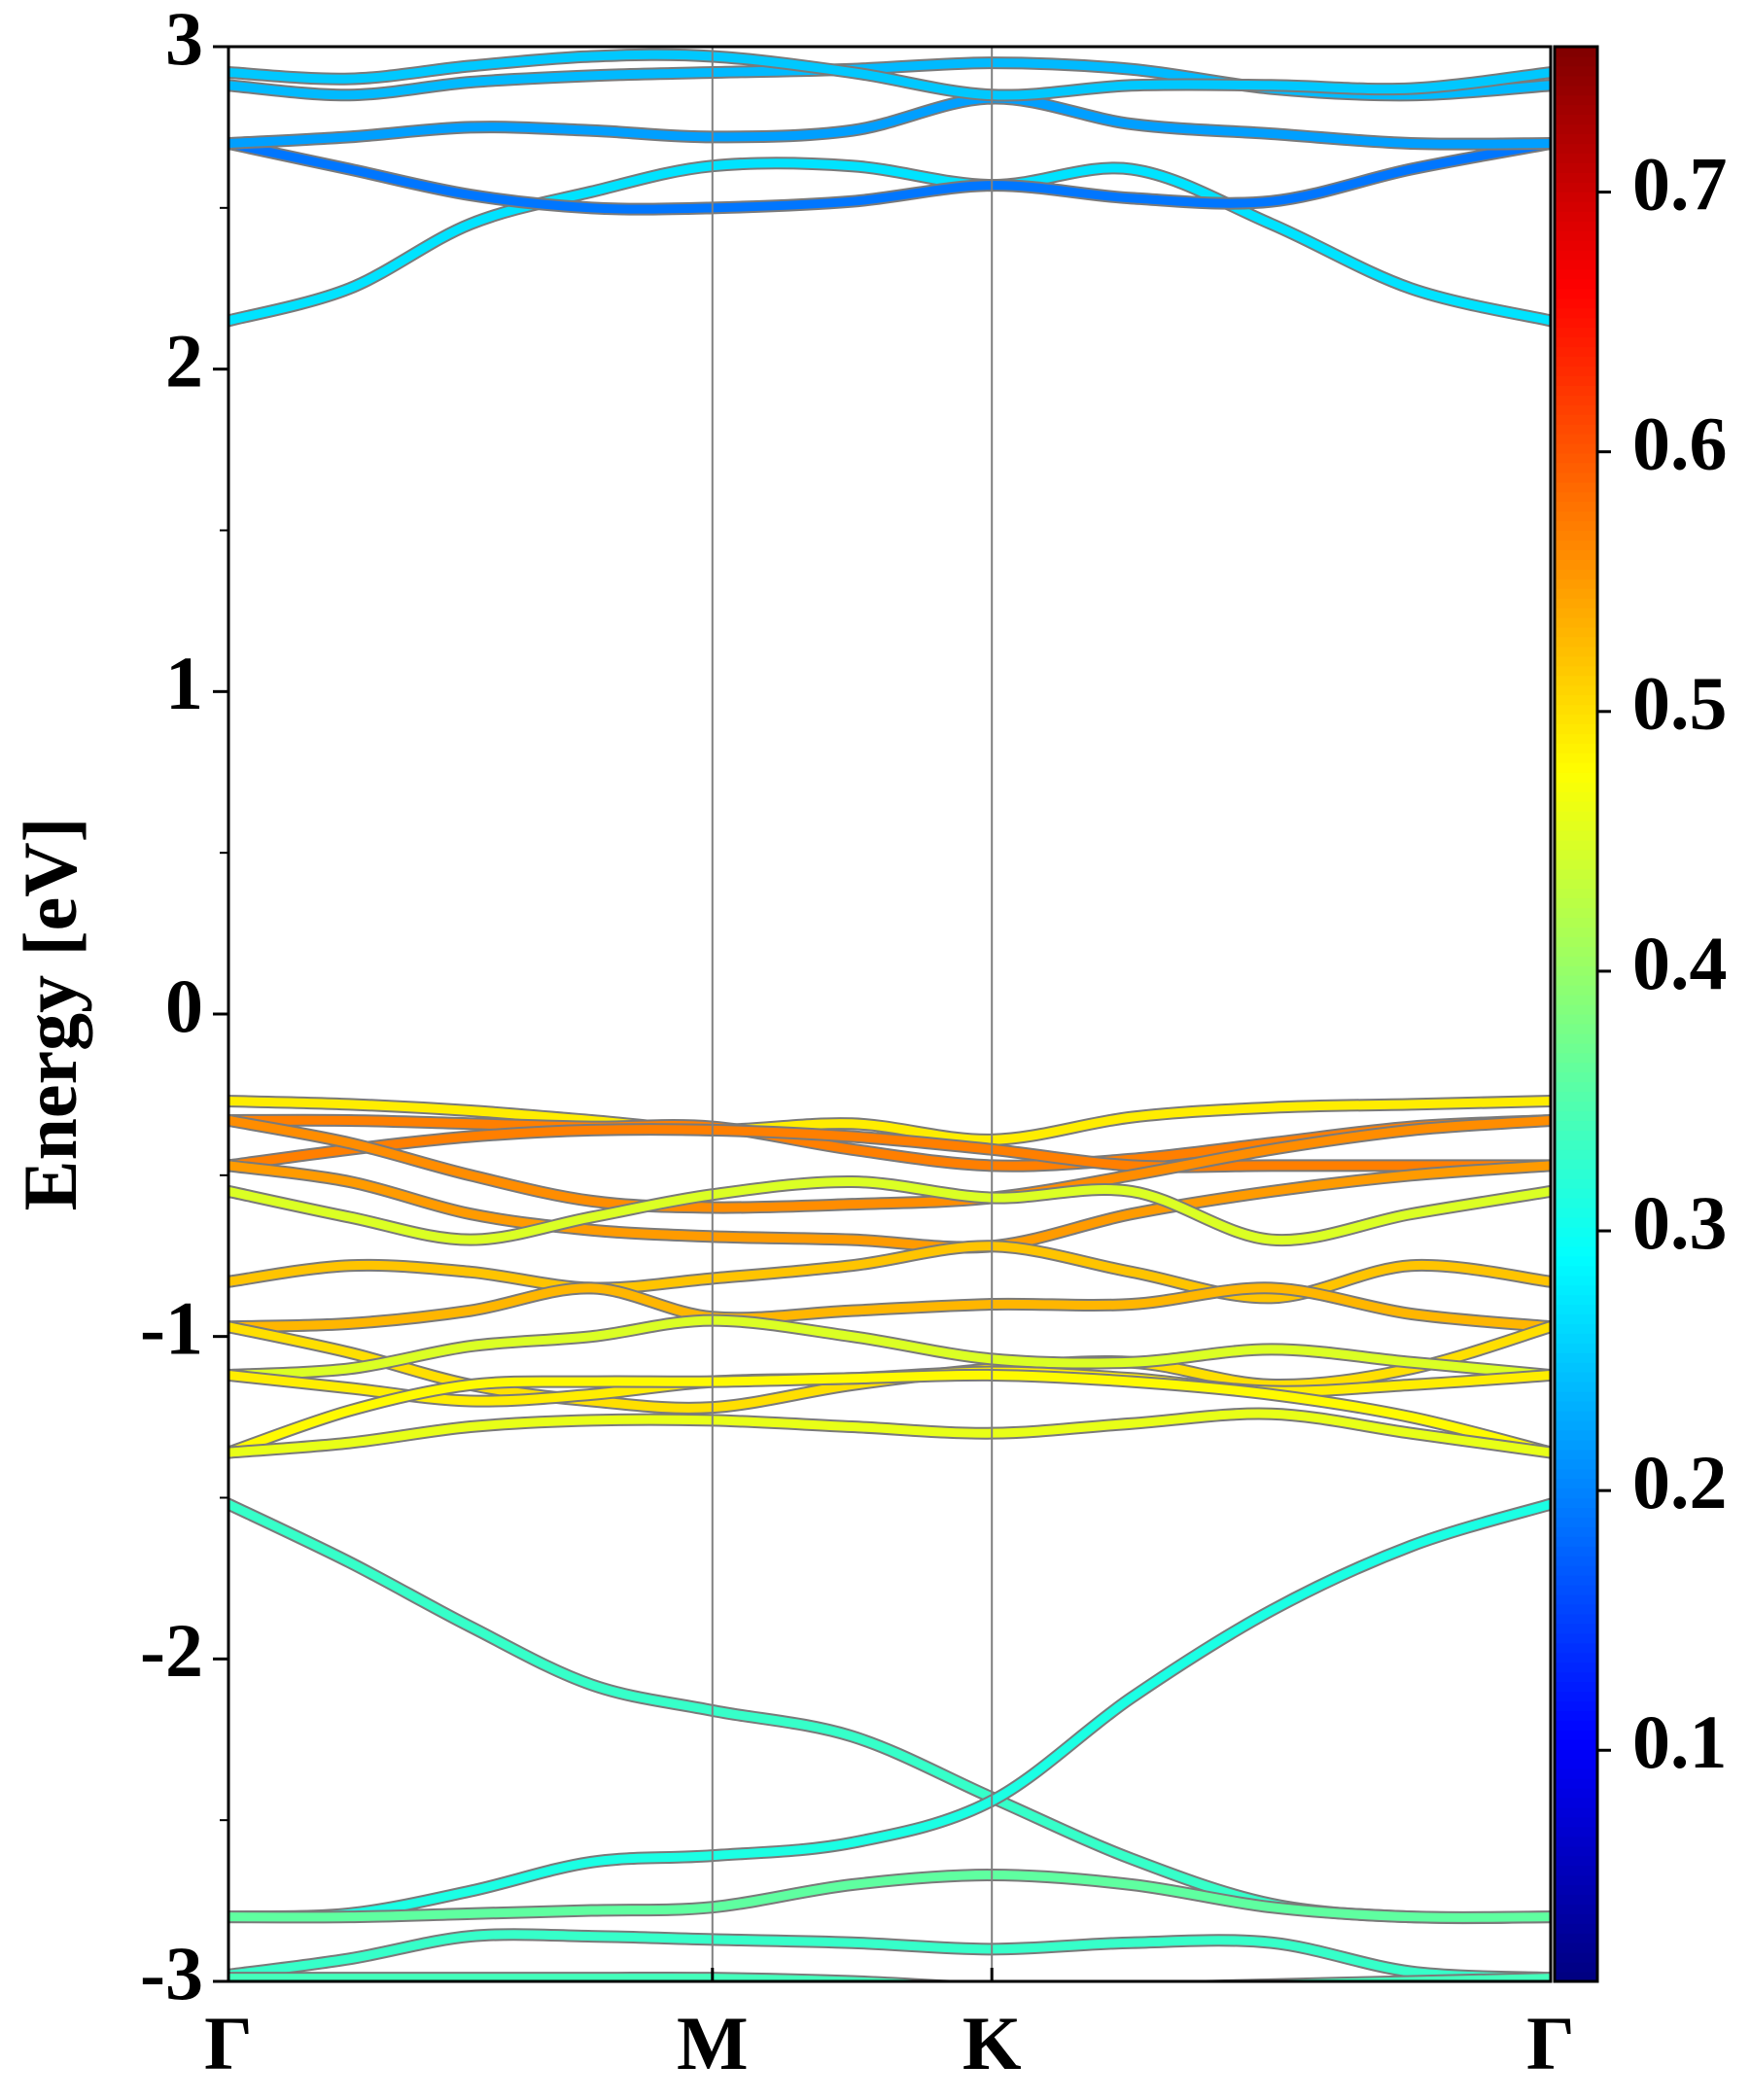 Image resolution: width=1750 pixels, height=2100 pixels. Describe the element at coordinates (1680, 1222) in the screenshot. I see `colorbar-tick-label: 0.3` at that location.